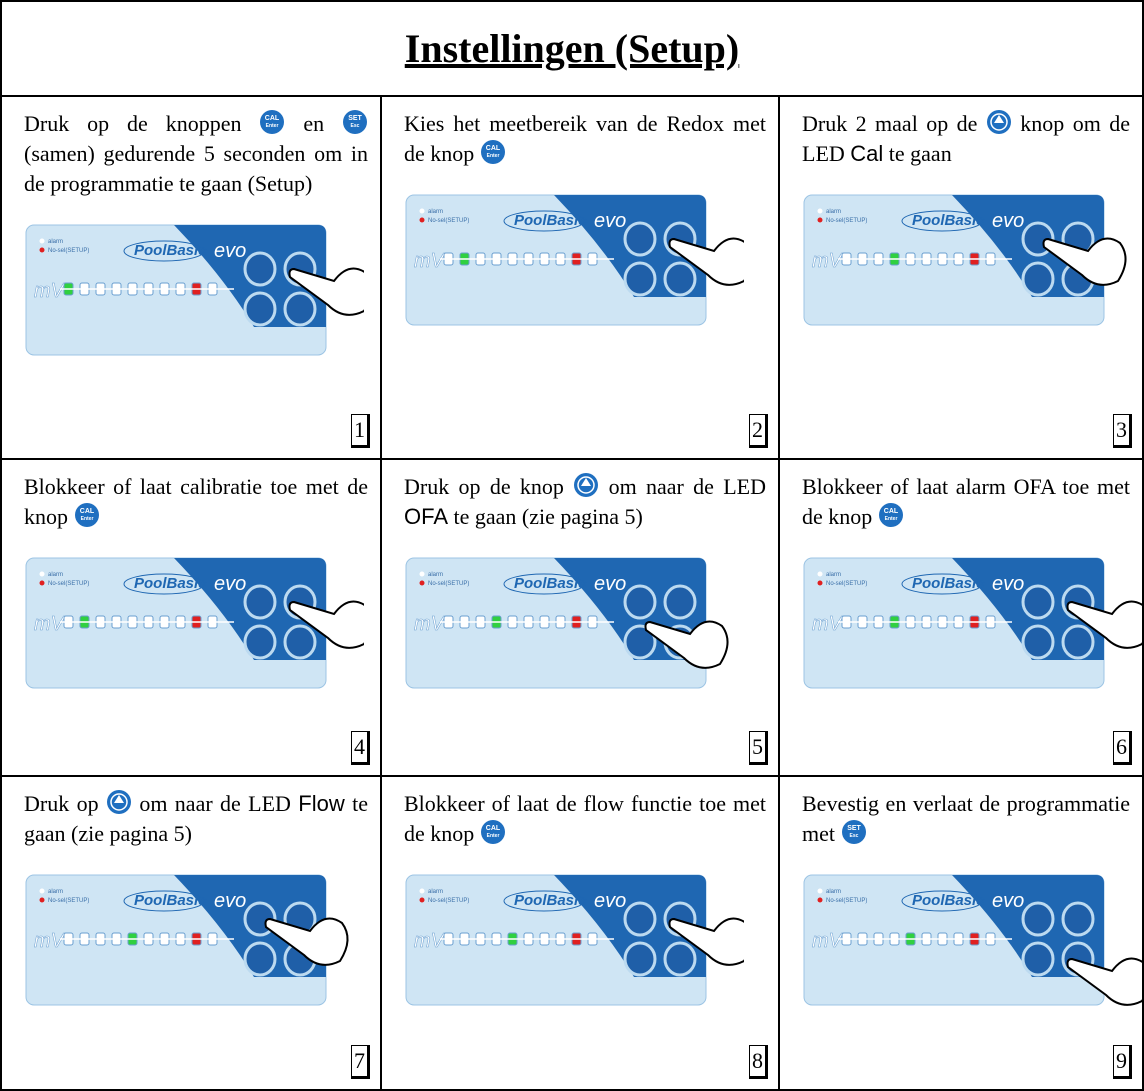 This screenshot has width=1144, height=1091. I want to click on step-number: 2, so click(758, 431).